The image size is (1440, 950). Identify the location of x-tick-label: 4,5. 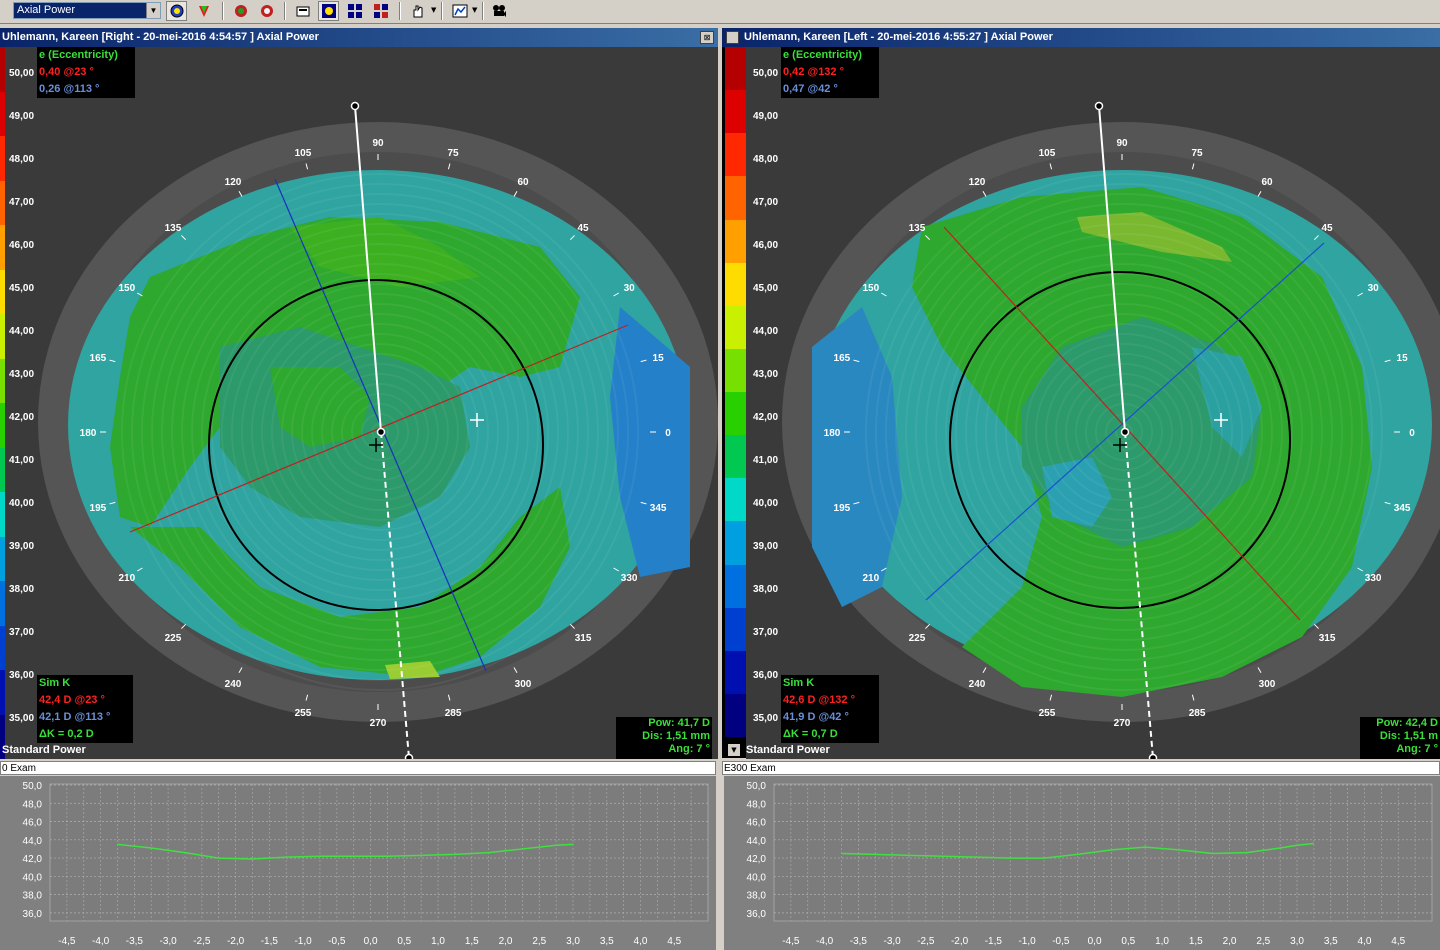
(674, 941).